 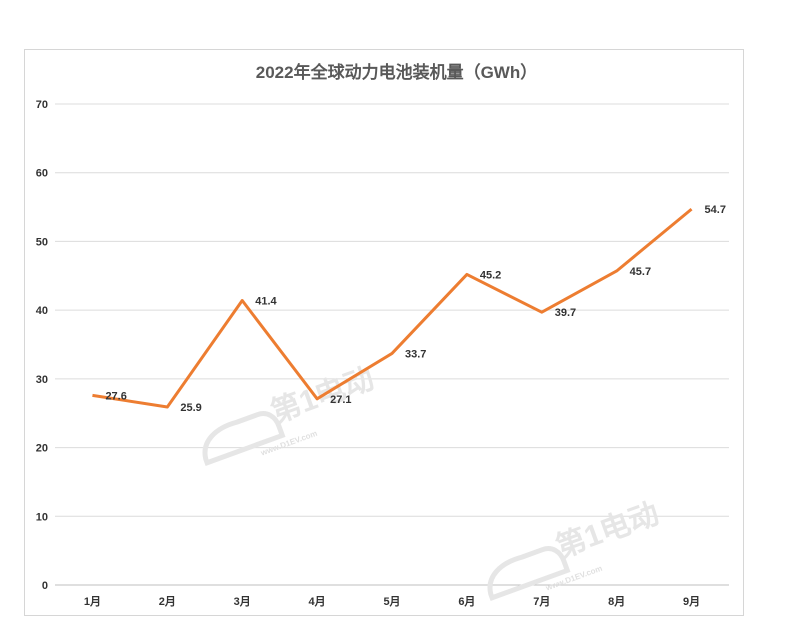 What do you see at coordinates (490, 275) in the screenshot?
I see `data-label: 45.2` at bounding box center [490, 275].